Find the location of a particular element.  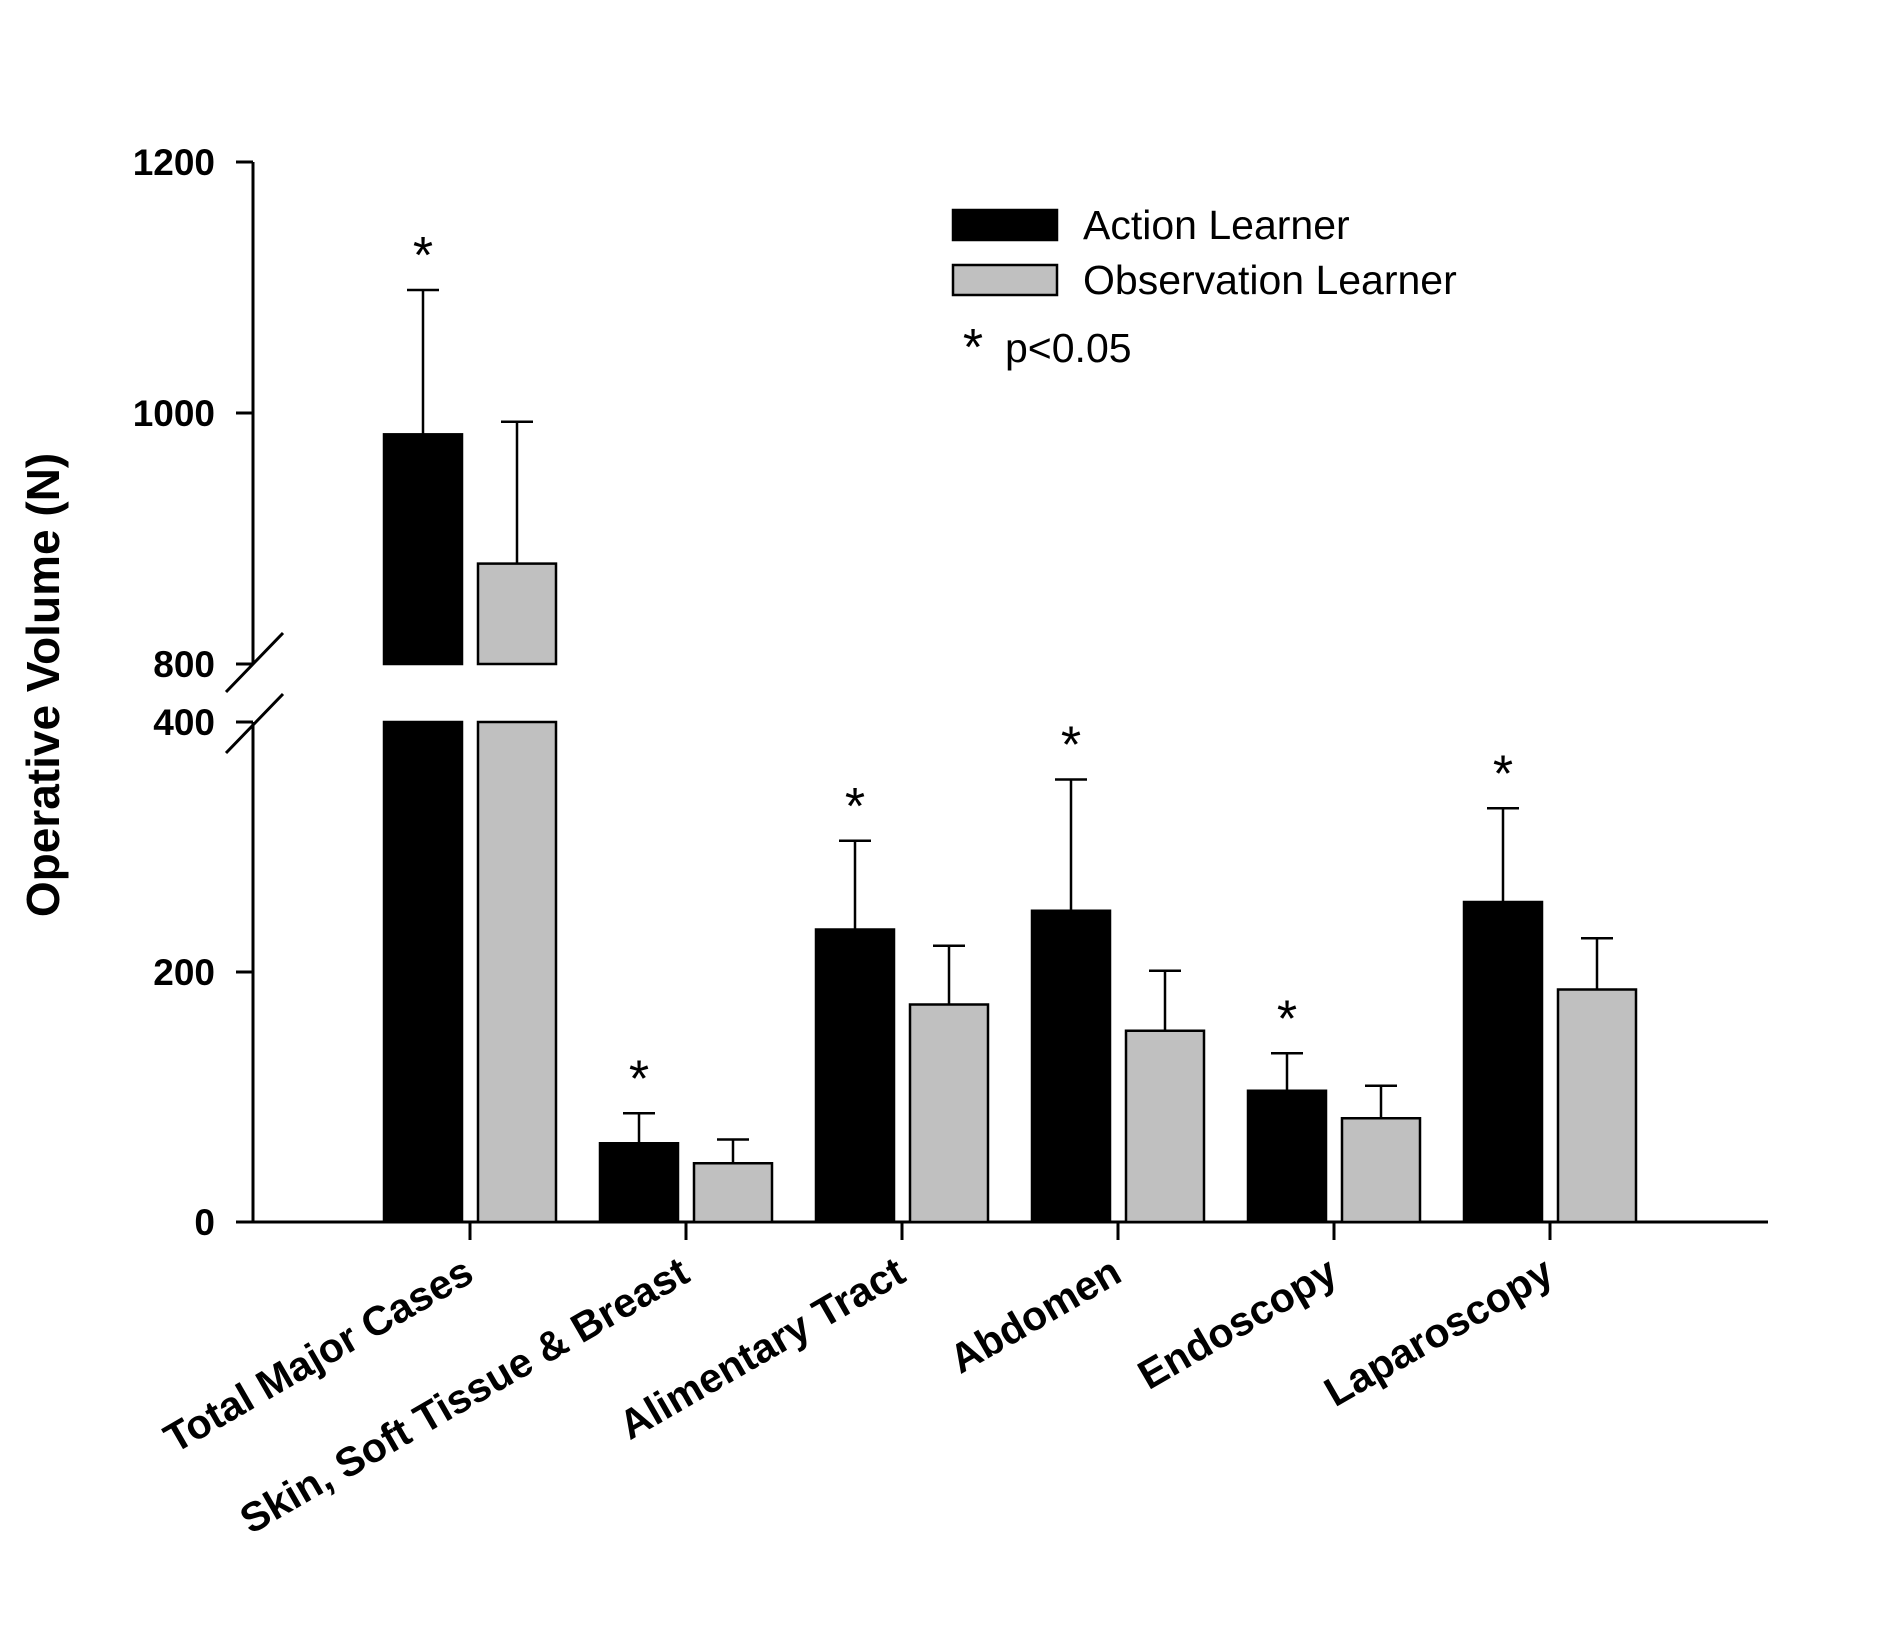

y-tick-label: 800 is located at coordinates (184, 664).